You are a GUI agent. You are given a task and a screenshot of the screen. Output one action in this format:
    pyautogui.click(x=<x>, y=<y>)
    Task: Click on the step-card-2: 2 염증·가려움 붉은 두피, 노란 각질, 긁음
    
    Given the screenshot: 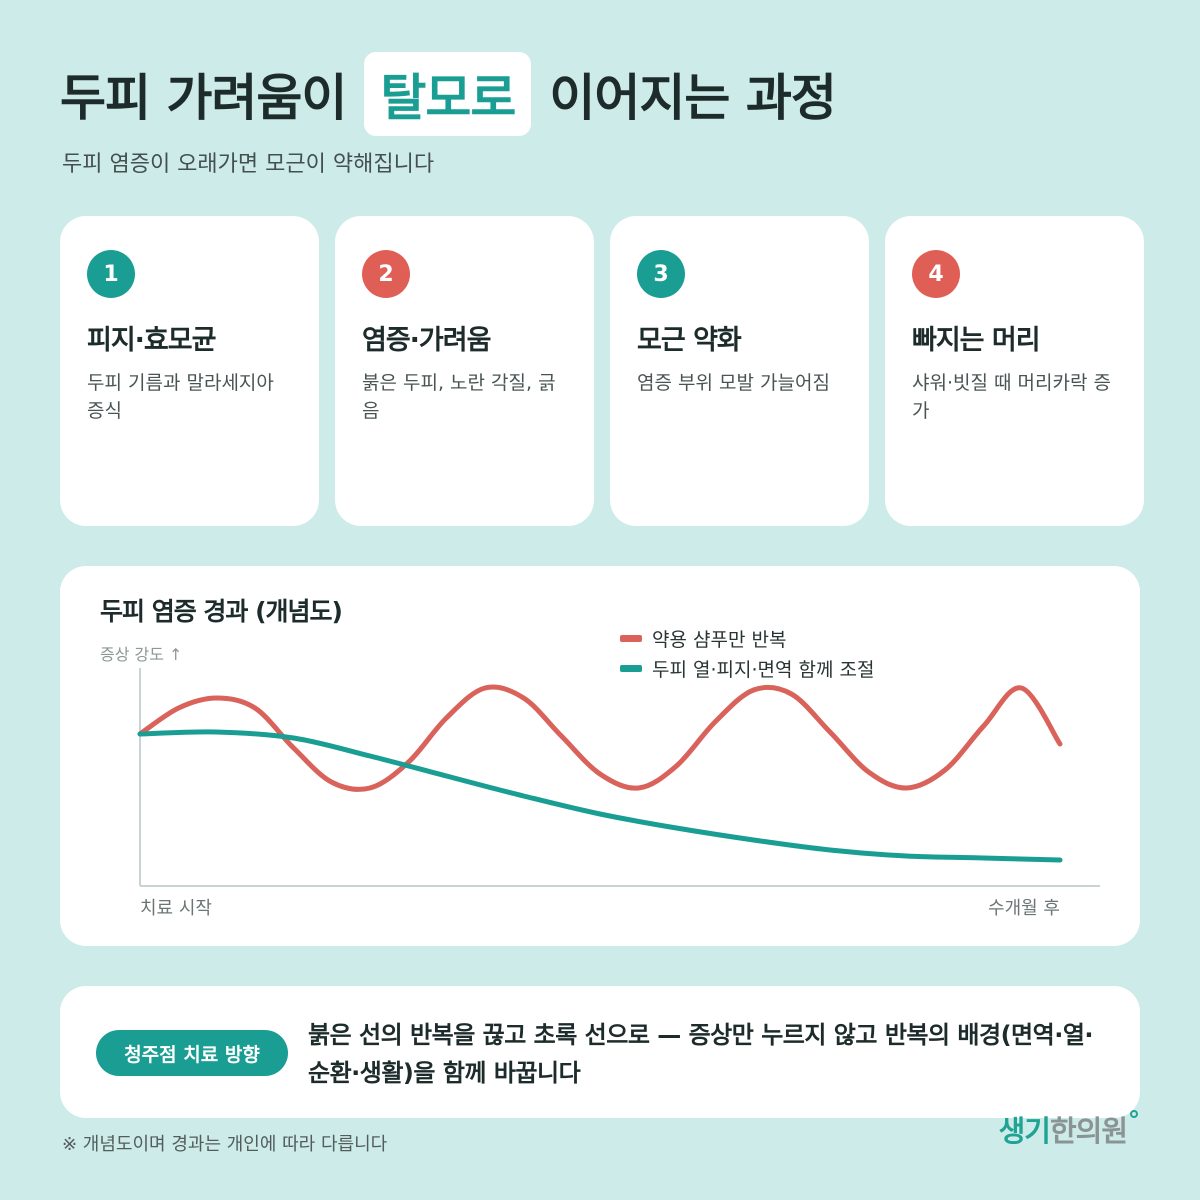 What is the action you would take?
    pyautogui.click(x=464, y=371)
    